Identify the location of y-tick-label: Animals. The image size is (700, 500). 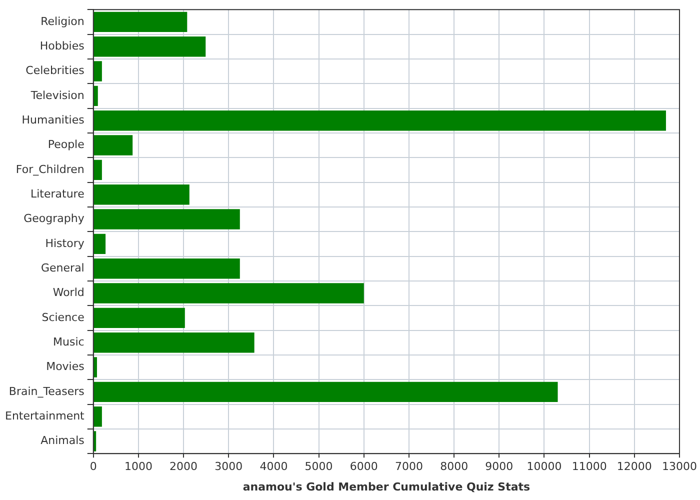
(62, 441).